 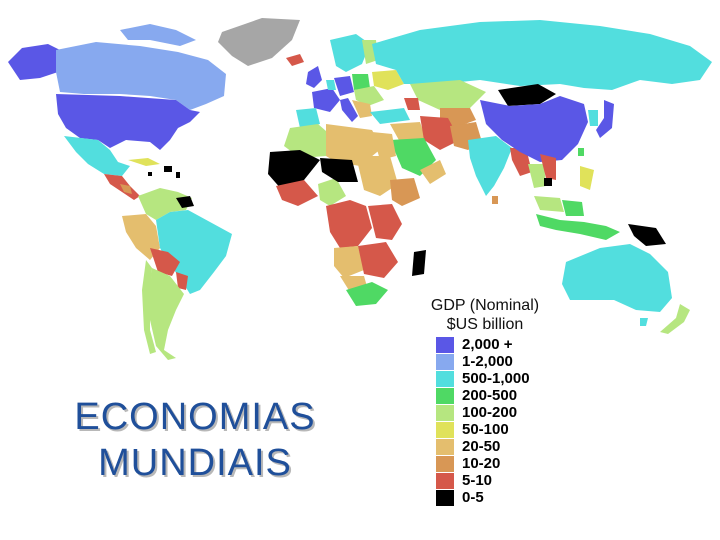 I want to click on cuba, so click(x=144, y=162).